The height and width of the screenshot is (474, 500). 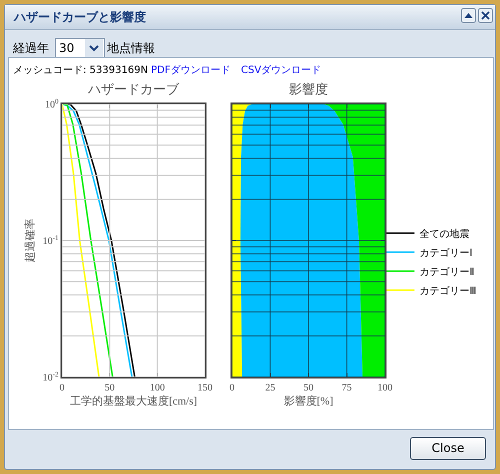 What do you see at coordinates (281, 70) in the screenshot?
I see `text: CSVダウンロード` at bounding box center [281, 70].